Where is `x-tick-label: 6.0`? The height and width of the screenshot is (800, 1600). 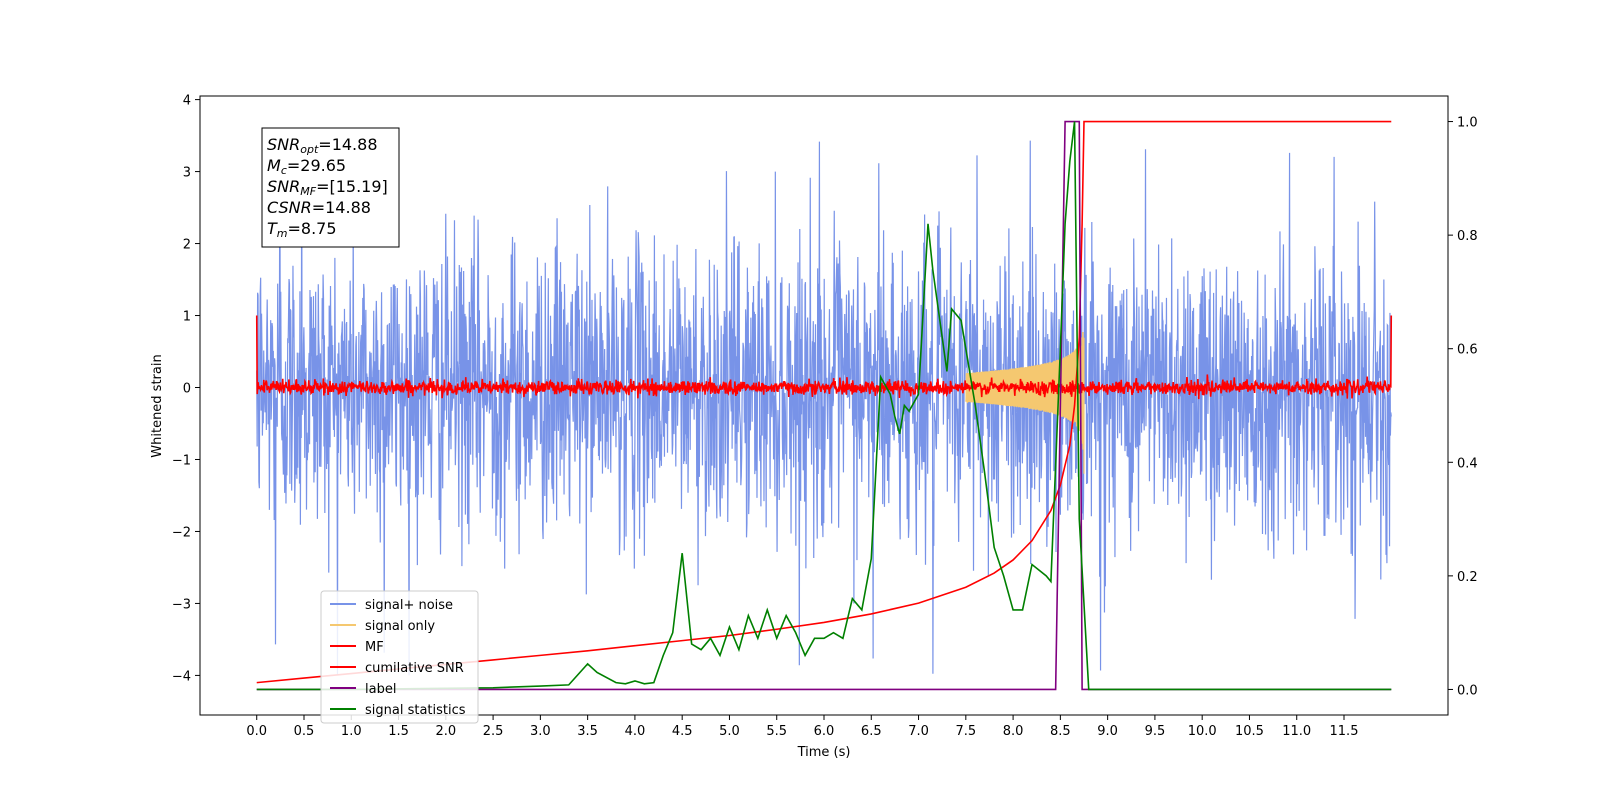 x-tick-label: 6.0 is located at coordinates (824, 731).